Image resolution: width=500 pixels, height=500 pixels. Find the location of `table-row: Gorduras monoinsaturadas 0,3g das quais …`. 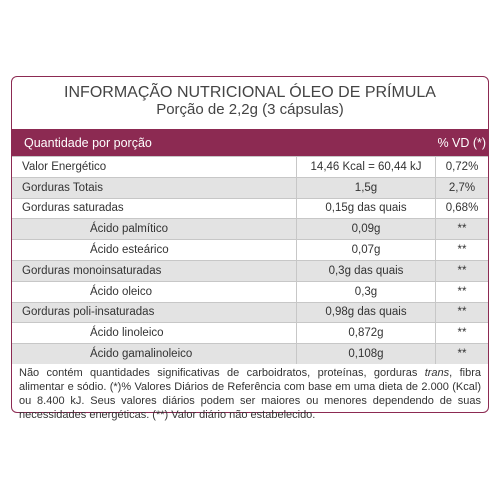

table-row: Gorduras monoinsaturadas 0,3g das quais … is located at coordinates (250, 270).